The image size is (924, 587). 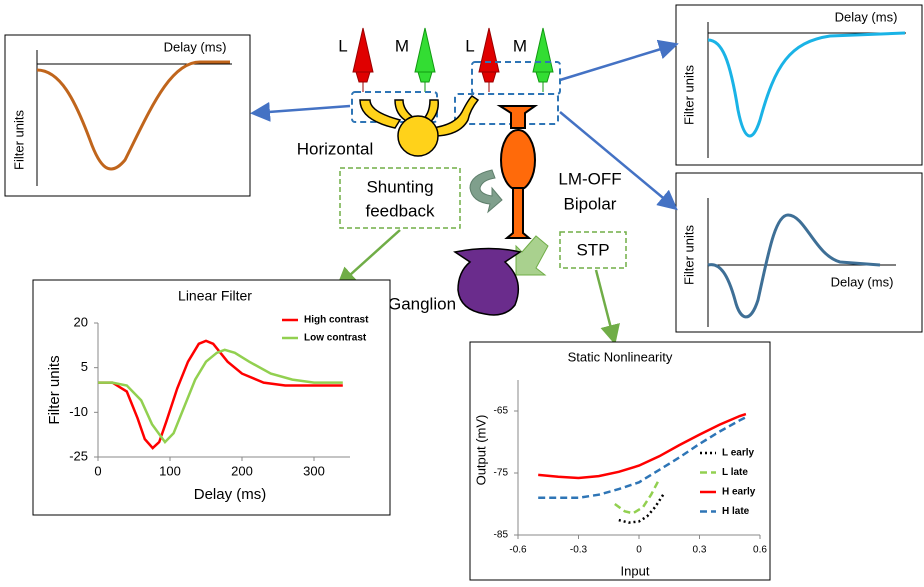 I want to click on legend-label: Low contrast, so click(x=335, y=338).